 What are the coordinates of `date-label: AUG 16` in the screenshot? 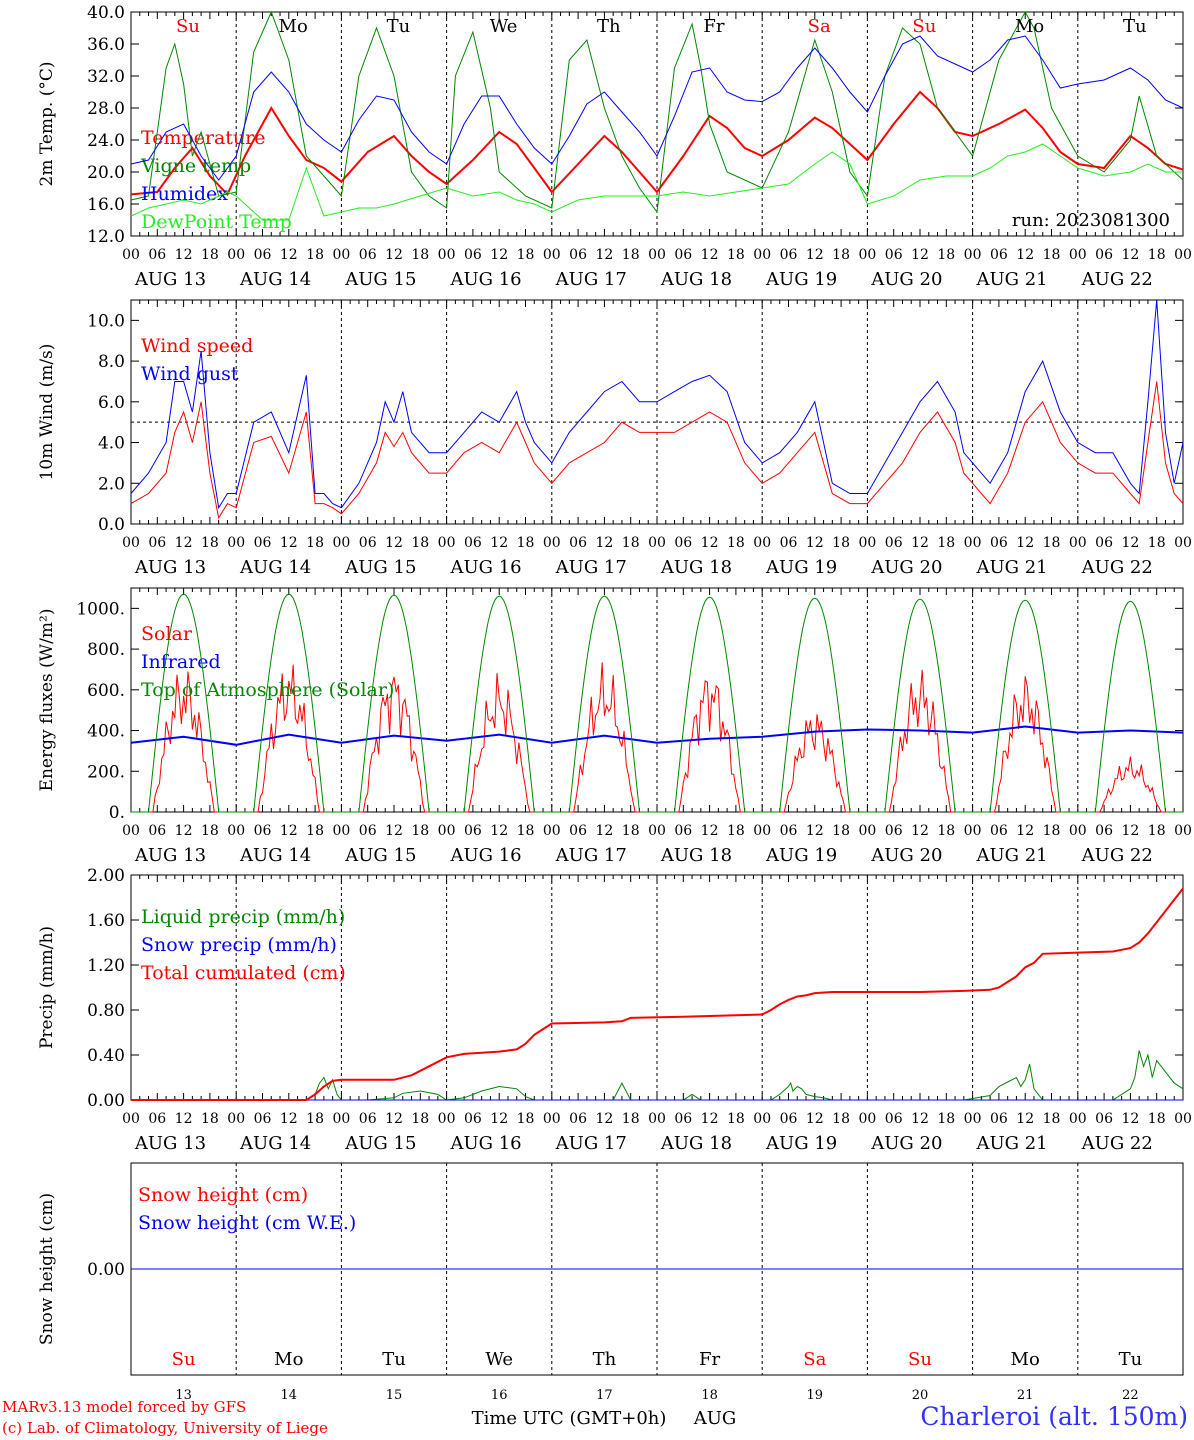 It's located at (485, 279).